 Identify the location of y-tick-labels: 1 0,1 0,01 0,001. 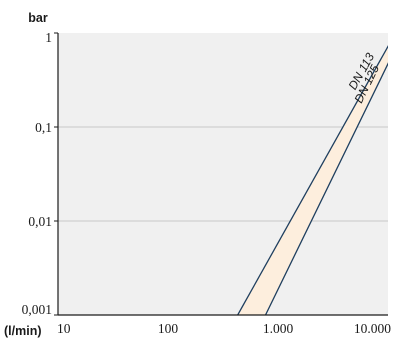
(40, 173).